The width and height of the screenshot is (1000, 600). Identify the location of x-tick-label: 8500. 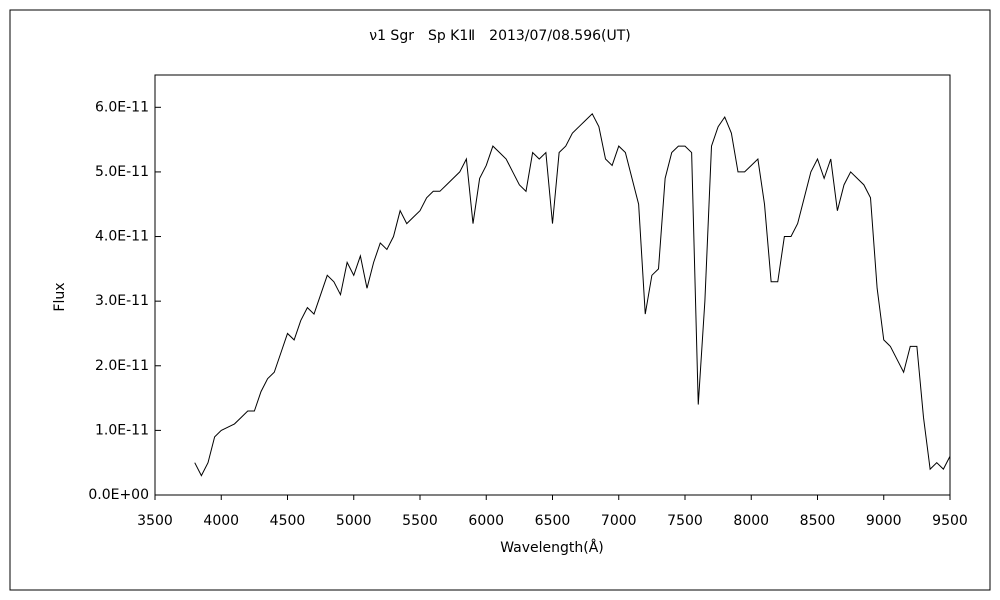
(818, 521).